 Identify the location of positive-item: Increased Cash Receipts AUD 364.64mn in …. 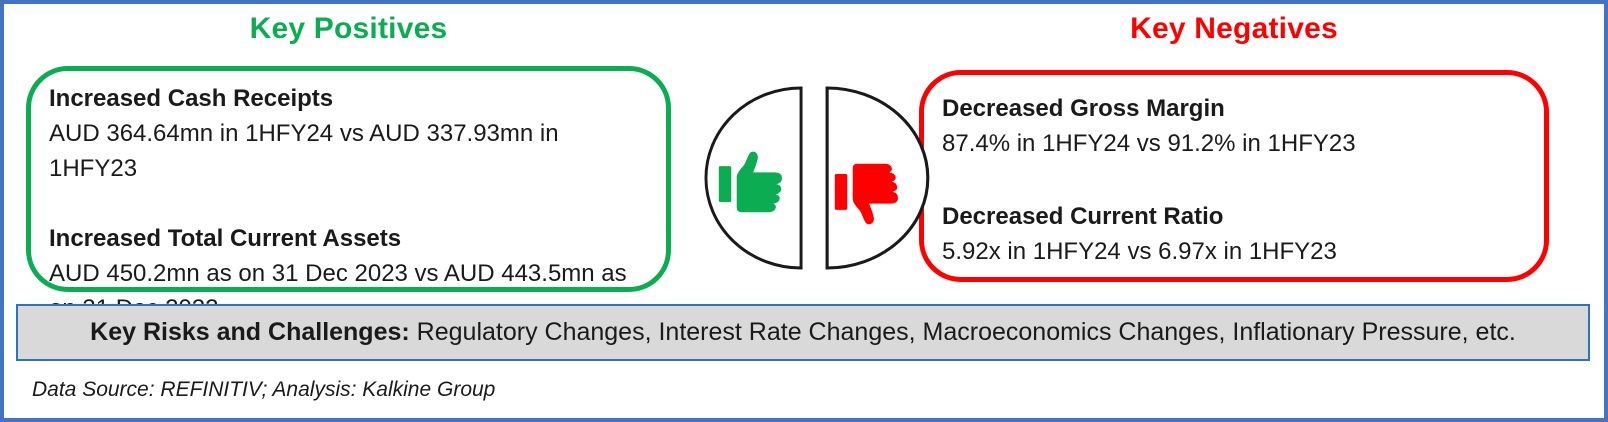
(348, 133).